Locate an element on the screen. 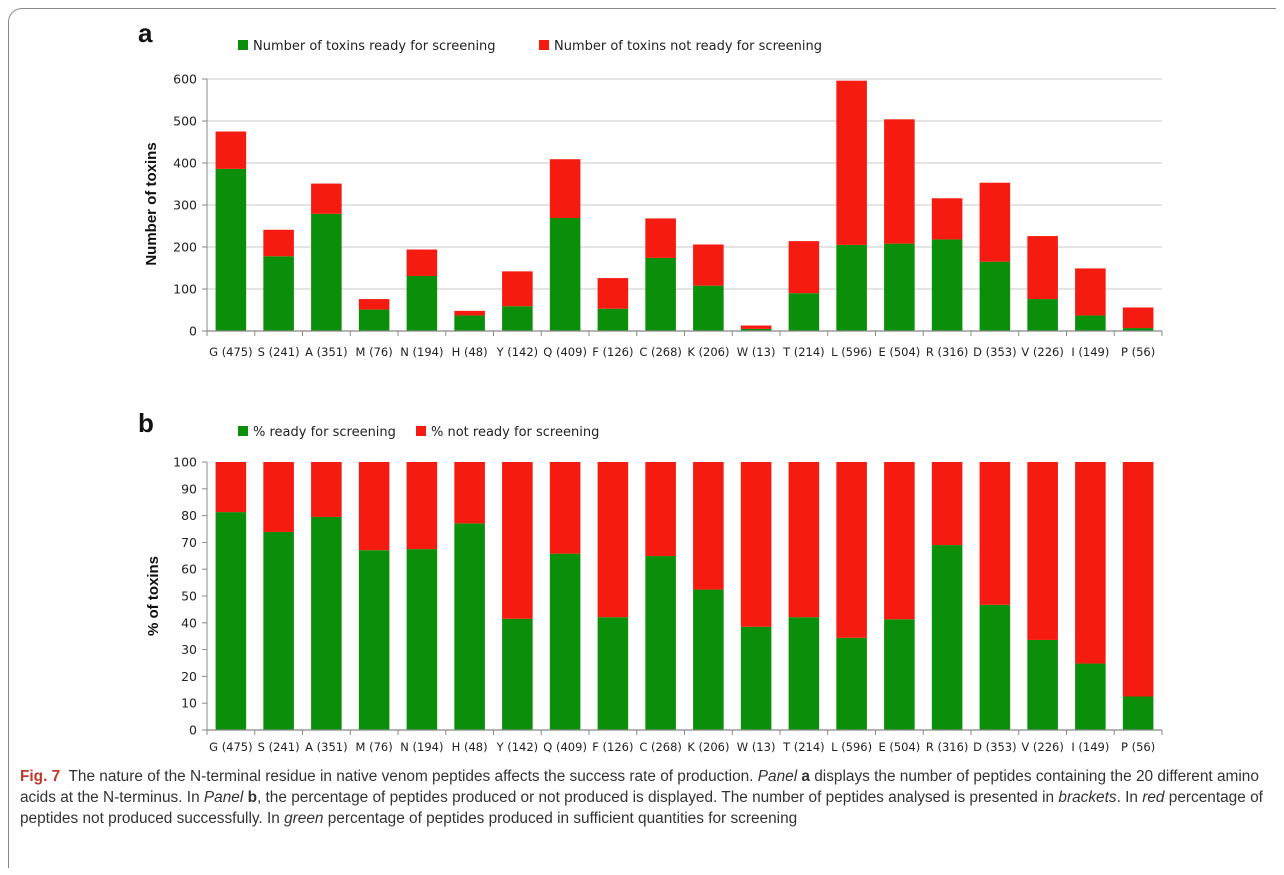  x-category-label: R (316) is located at coordinates (947, 352).